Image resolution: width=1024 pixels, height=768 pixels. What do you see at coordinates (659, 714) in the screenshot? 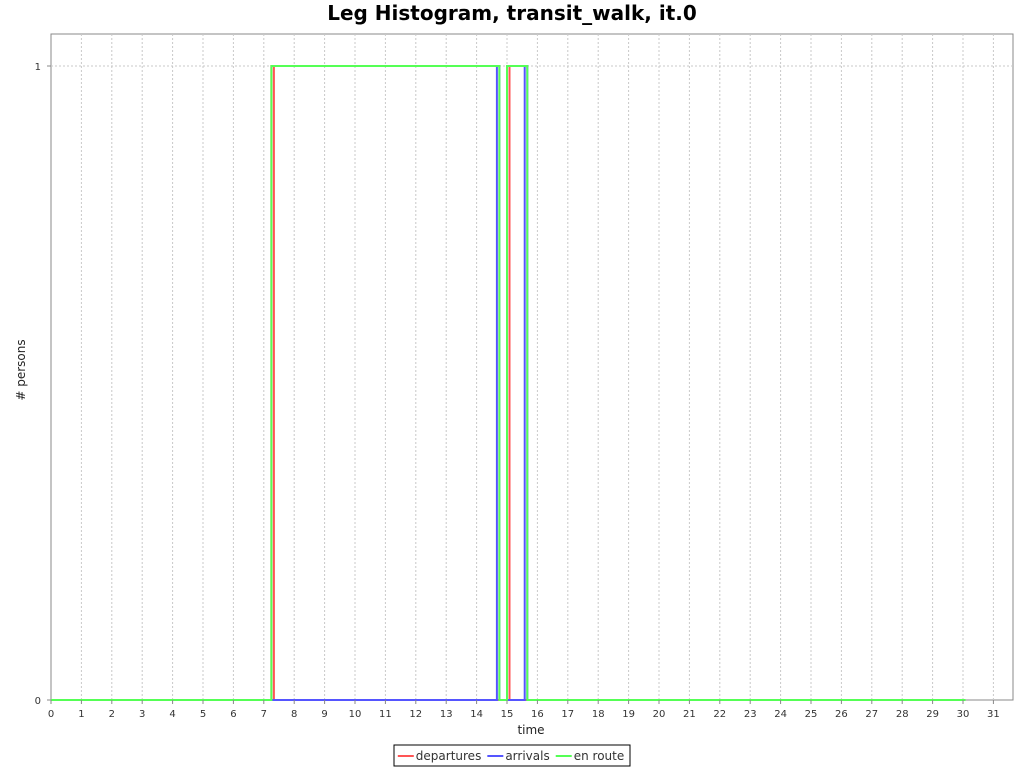
I see `x-tick-label: 20` at bounding box center [659, 714].